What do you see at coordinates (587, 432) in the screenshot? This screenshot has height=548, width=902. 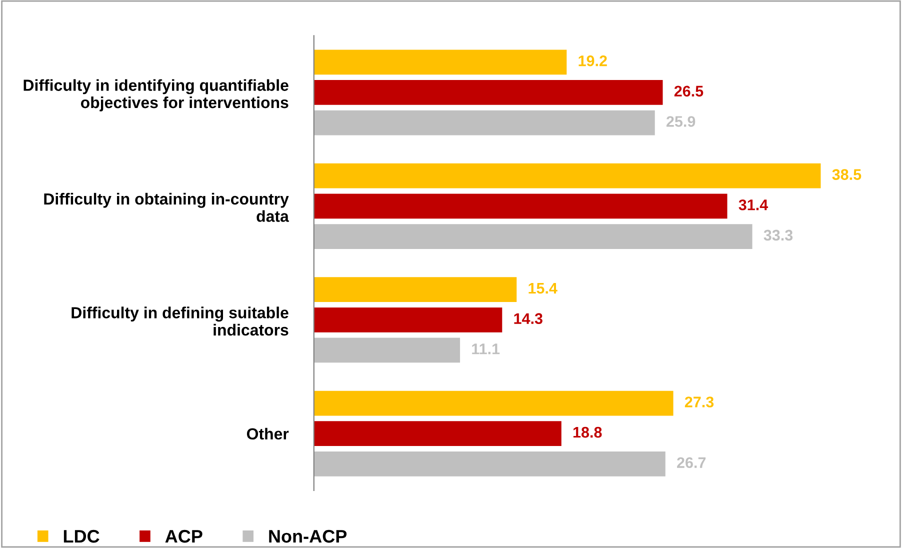 I see `data-label: 18.8` at bounding box center [587, 432].